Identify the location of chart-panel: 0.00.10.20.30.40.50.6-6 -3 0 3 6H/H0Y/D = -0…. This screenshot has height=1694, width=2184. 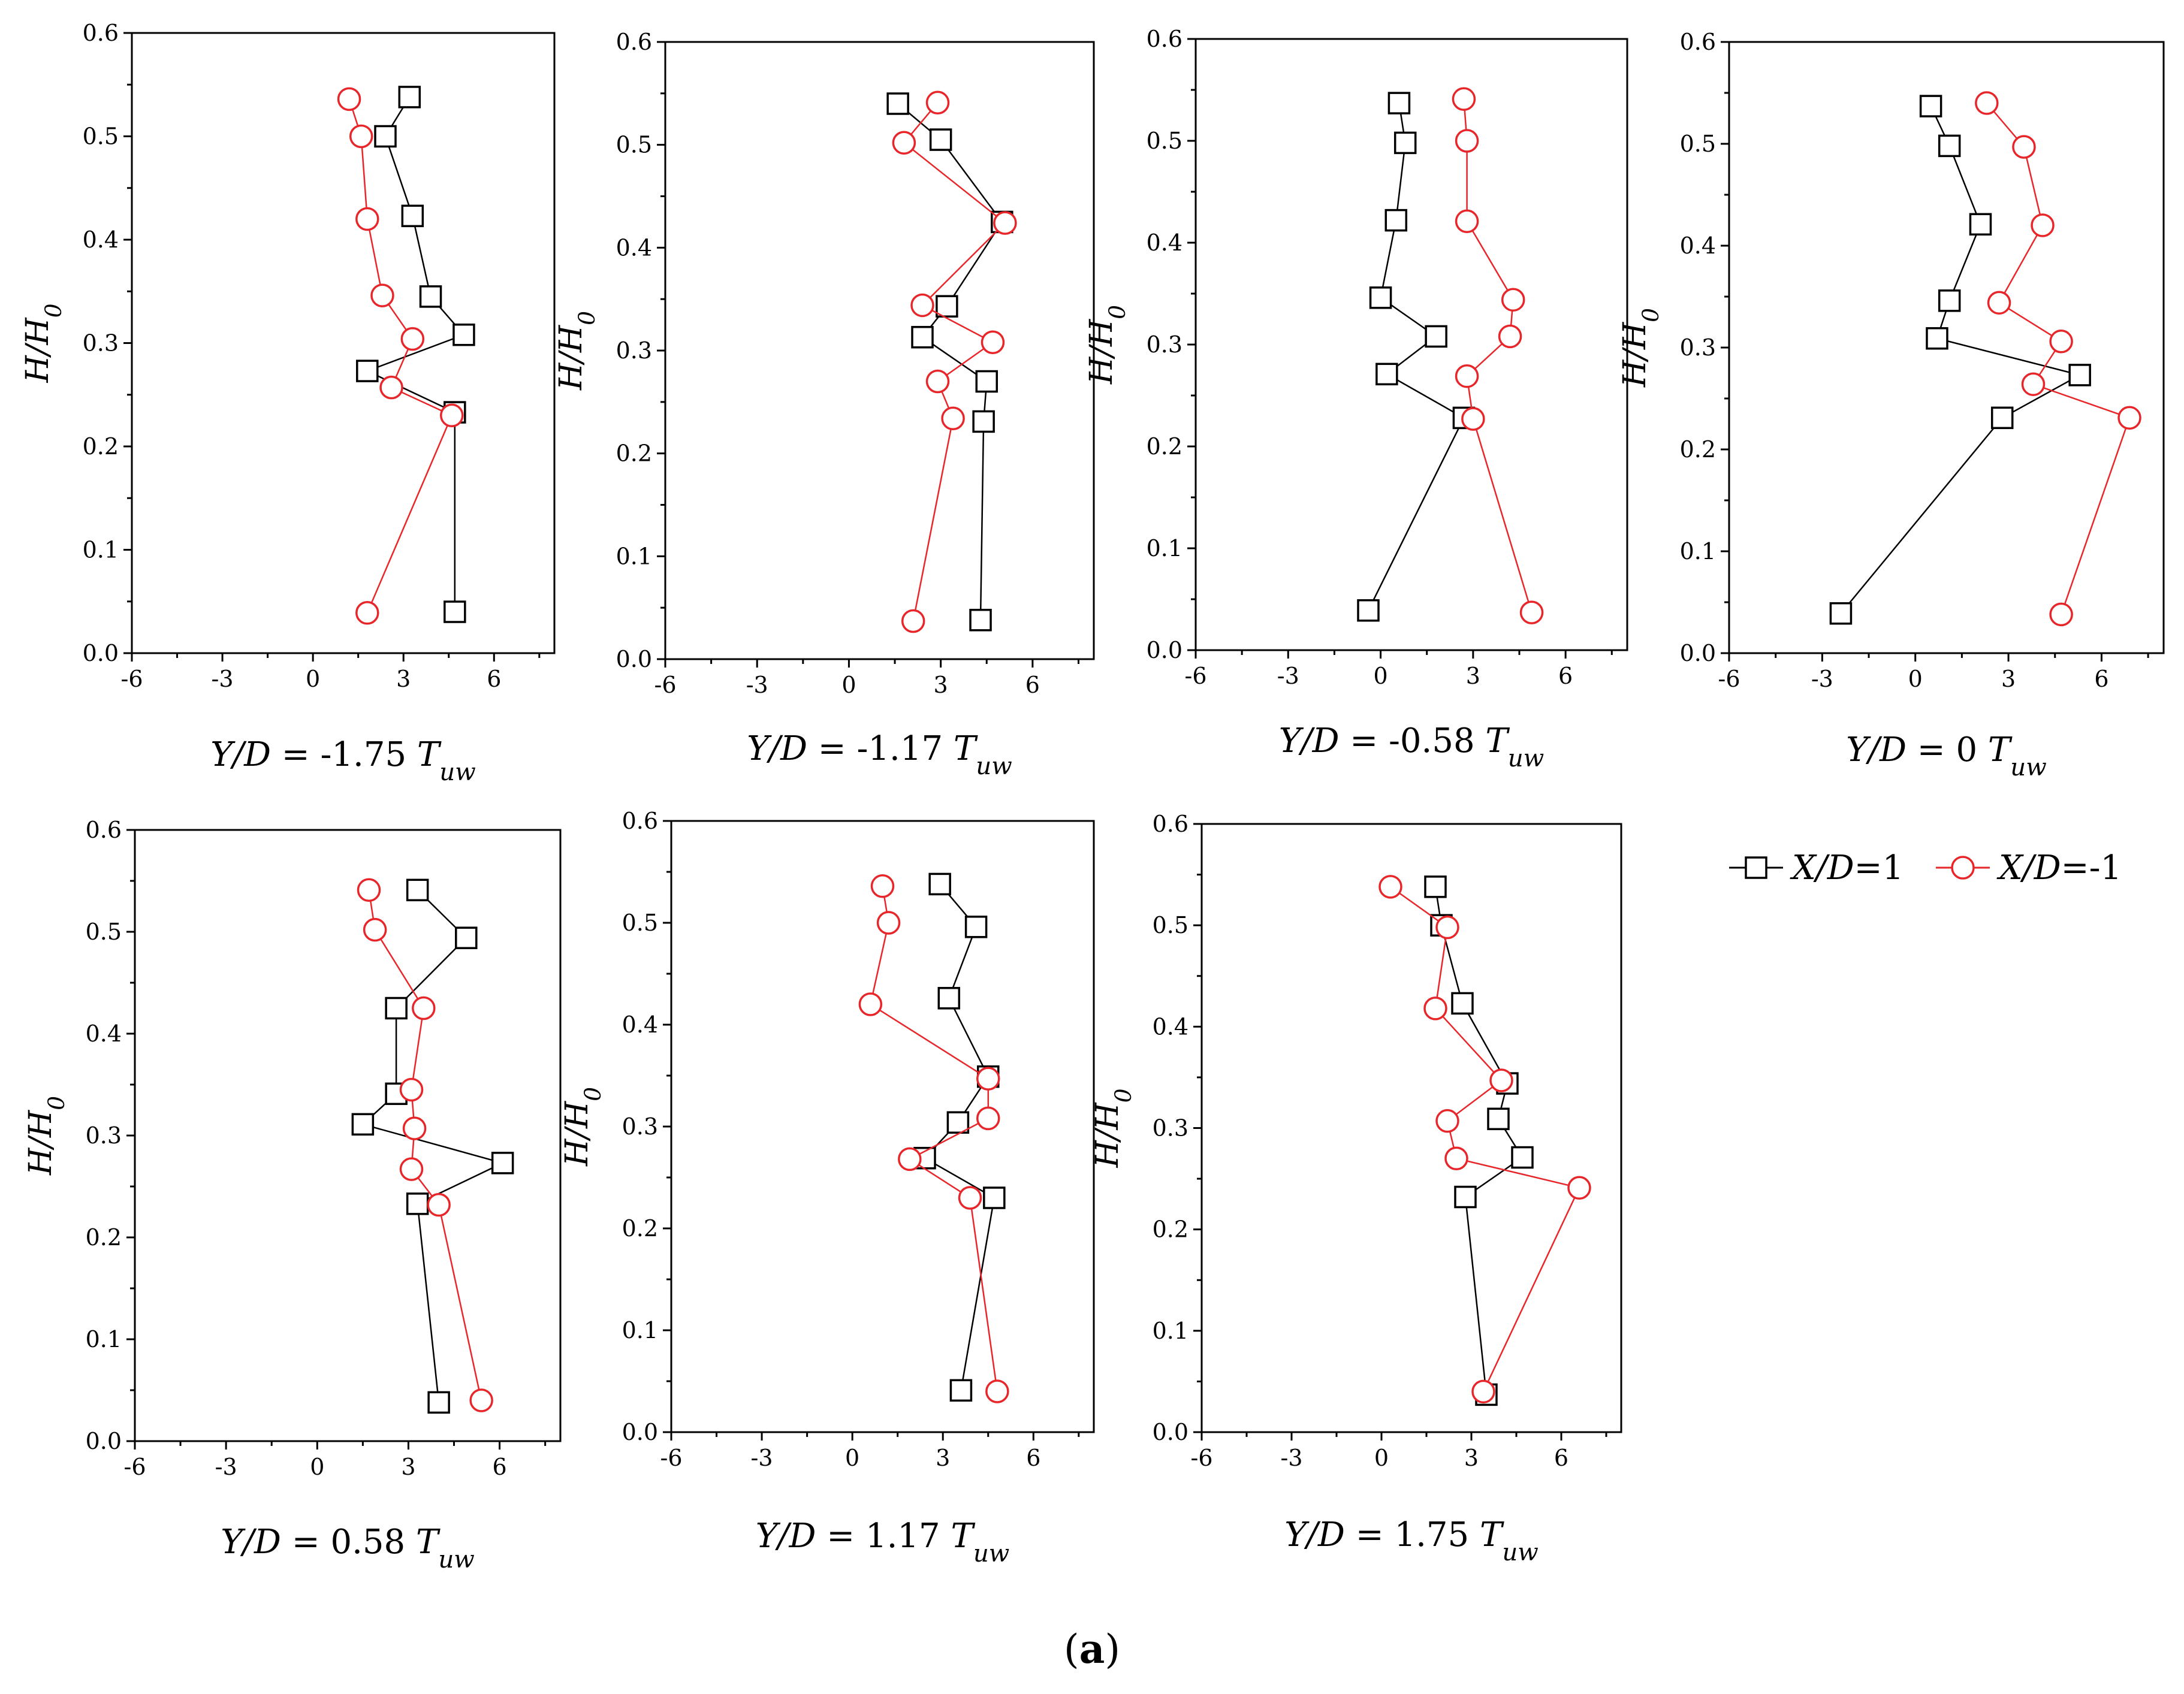
(1356, 399).